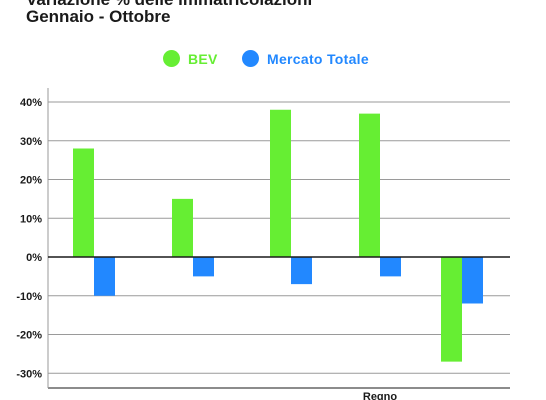 Image resolution: width=546 pixels, height=400 pixels. Describe the element at coordinates (98, 16) in the screenshot. I see `chart-subtitle: Gennaio - Ottobre` at that location.